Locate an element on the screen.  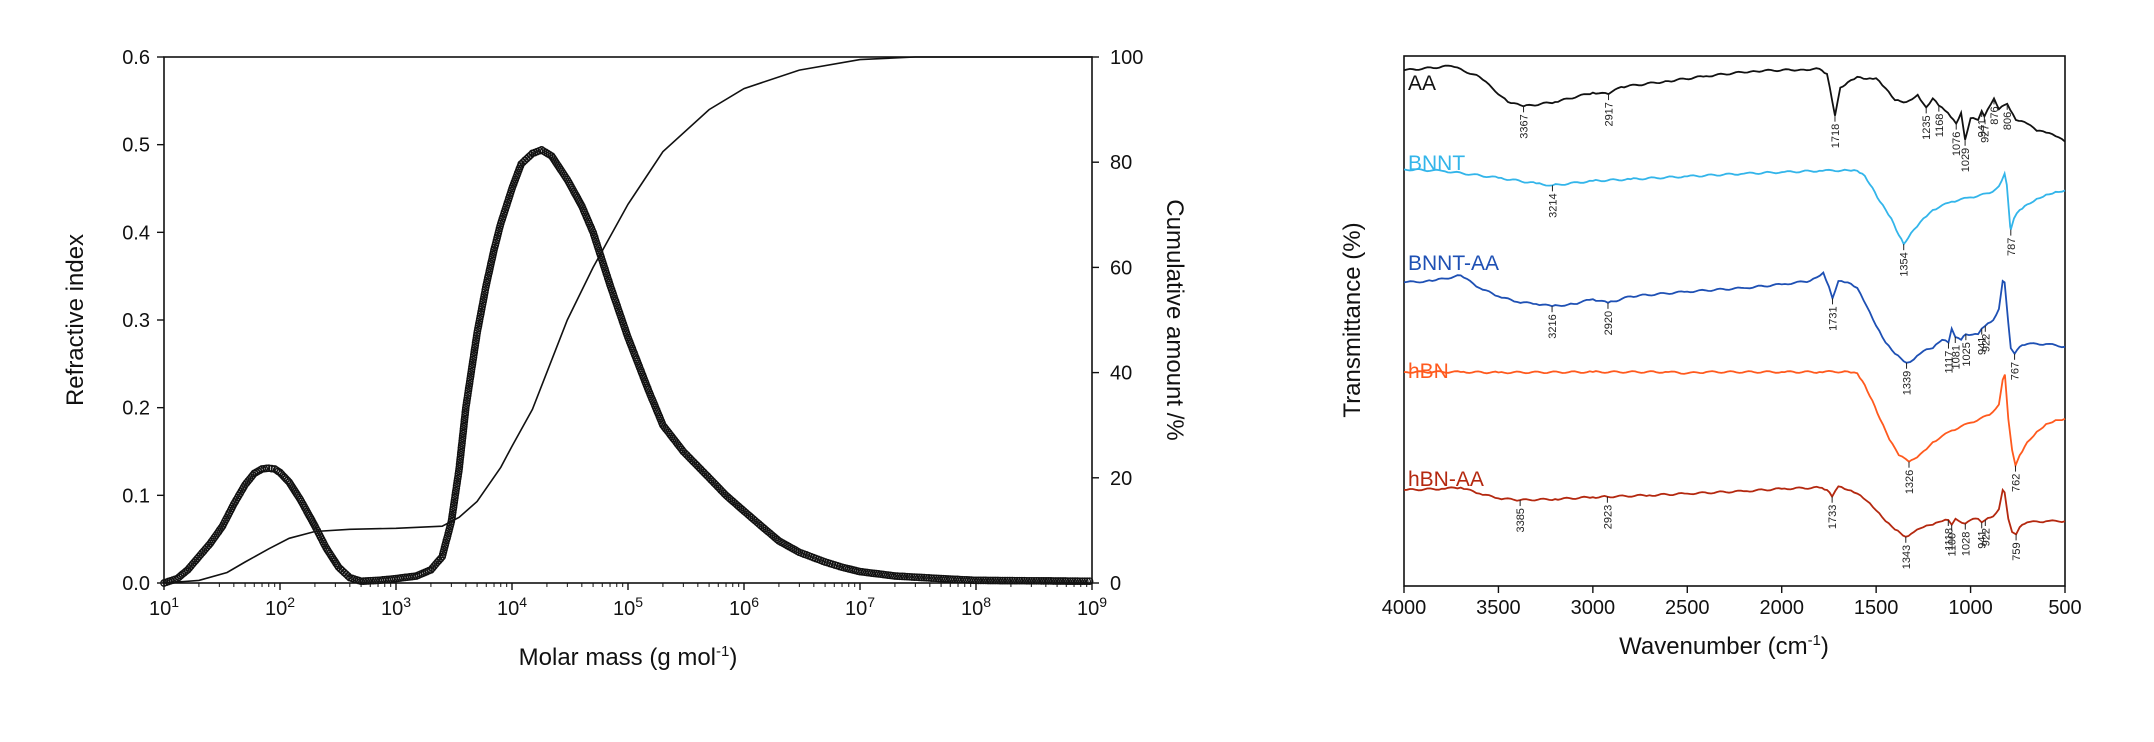
right-y-tick-label: 40 is located at coordinates (1121, 374).